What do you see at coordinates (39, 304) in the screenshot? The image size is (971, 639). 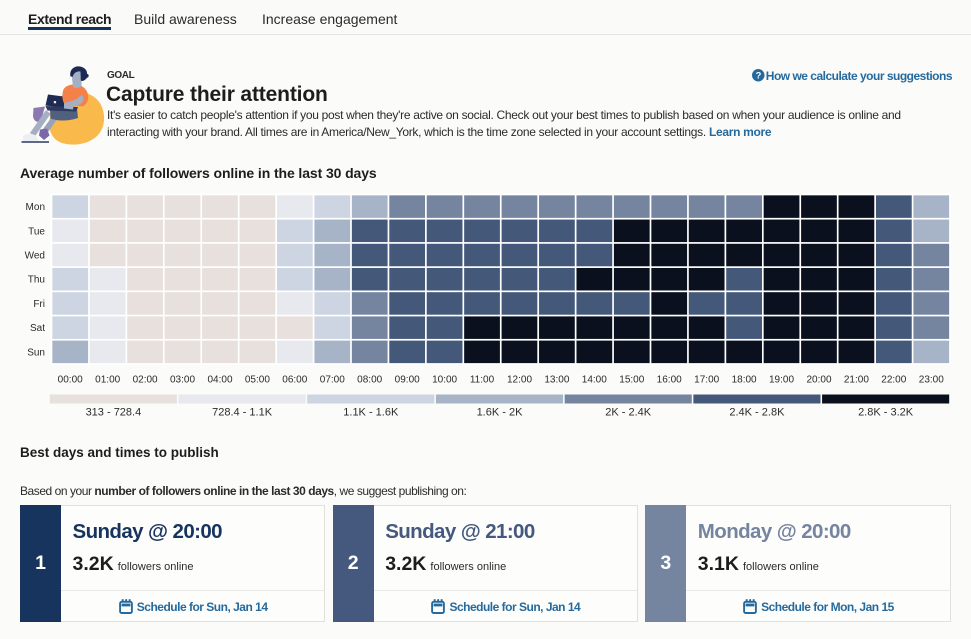 I see `svg-text: Fri` at bounding box center [39, 304].